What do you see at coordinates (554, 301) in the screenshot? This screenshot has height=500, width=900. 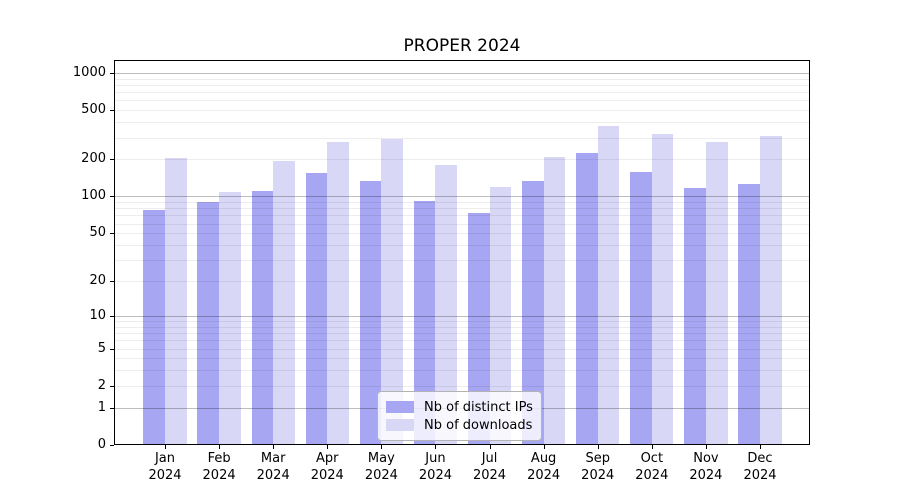 I see `bar-downloads-aug` at bounding box center [554, 301].